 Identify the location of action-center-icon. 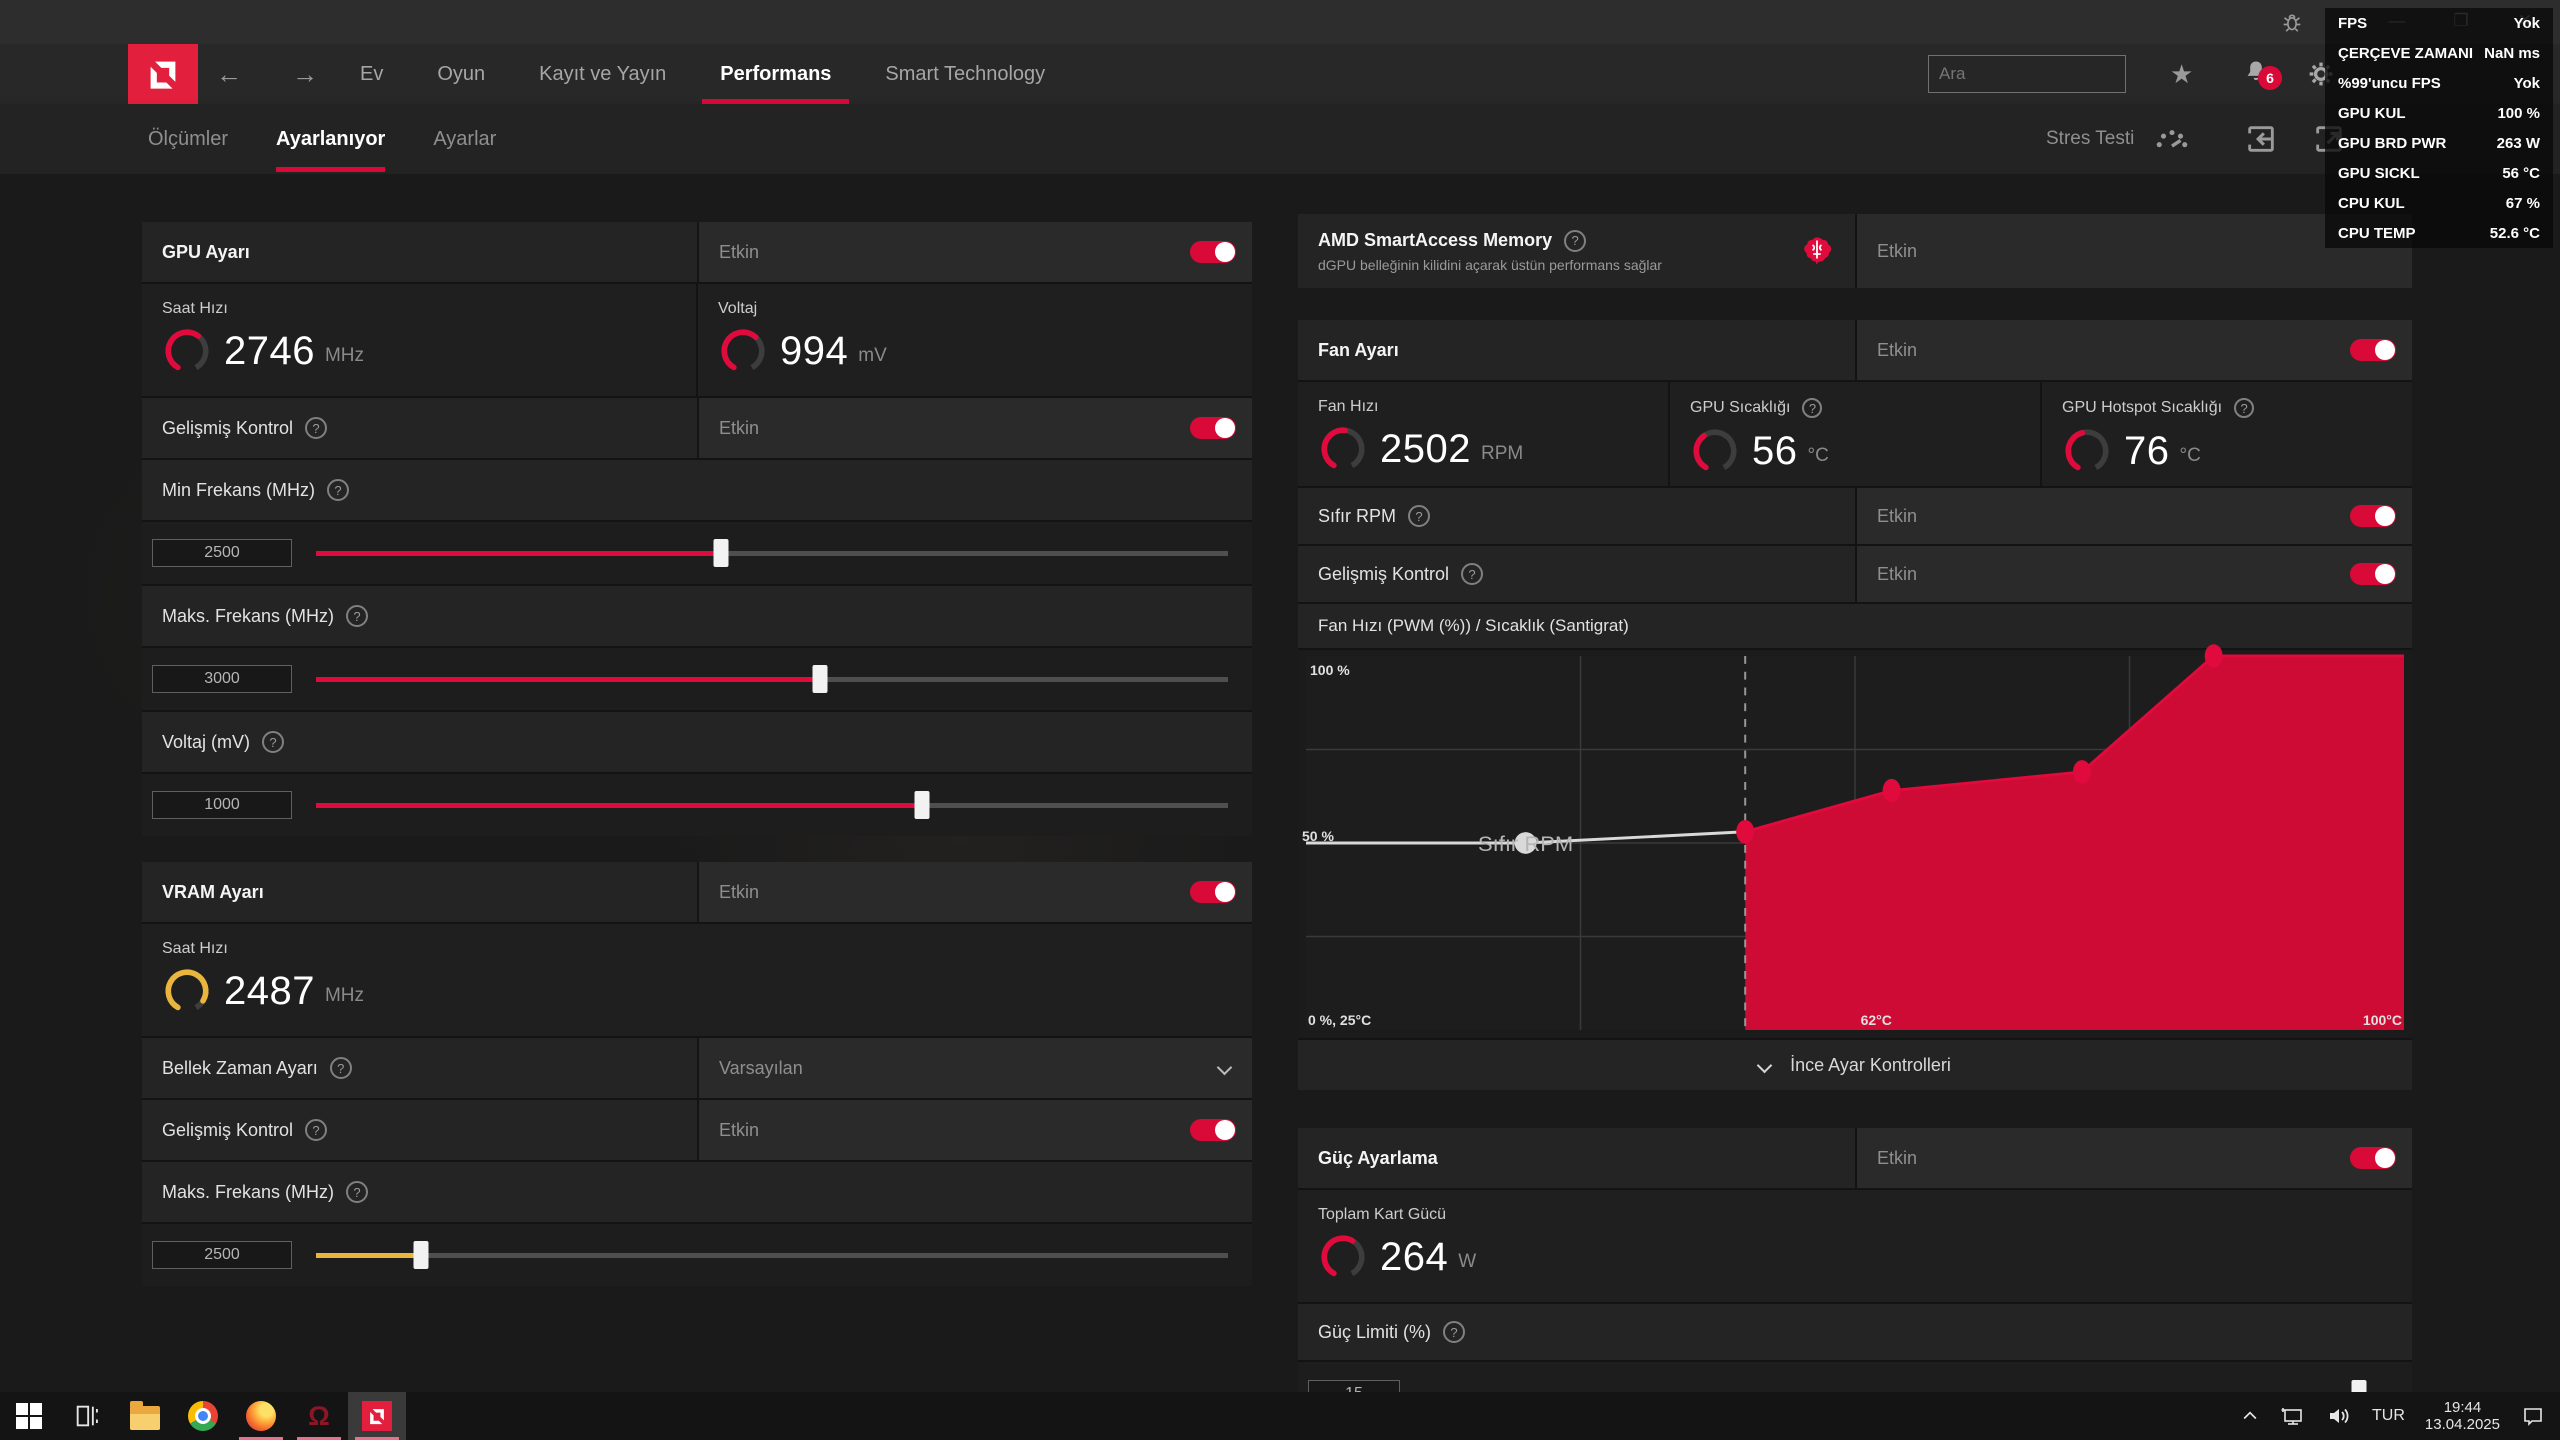
(2533, 1416).